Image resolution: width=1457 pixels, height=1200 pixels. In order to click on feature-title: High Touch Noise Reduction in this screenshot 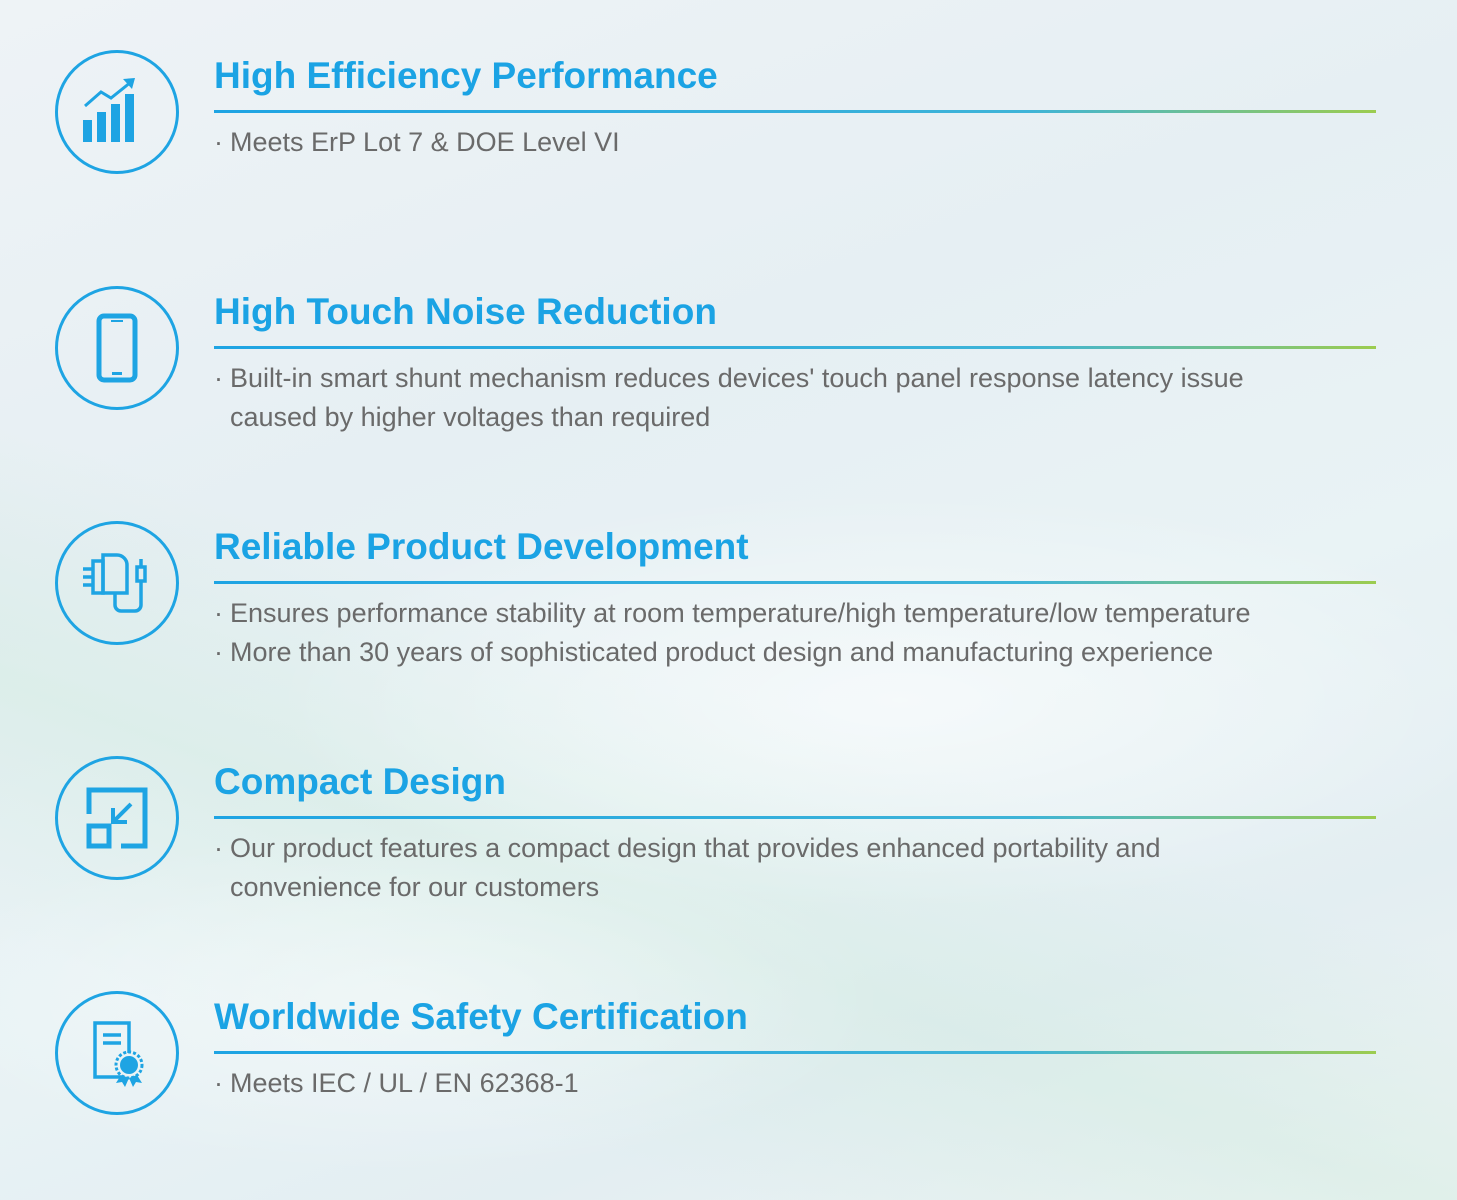, I will do `click(465, 311)`.